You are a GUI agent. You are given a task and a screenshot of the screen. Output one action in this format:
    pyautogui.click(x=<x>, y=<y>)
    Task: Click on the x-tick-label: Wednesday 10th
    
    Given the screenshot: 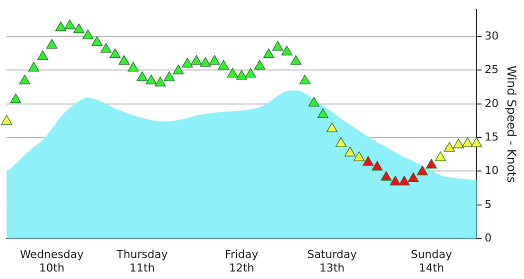 What is the action you would take?
    pyautogui.click(x=52, y=261)
    